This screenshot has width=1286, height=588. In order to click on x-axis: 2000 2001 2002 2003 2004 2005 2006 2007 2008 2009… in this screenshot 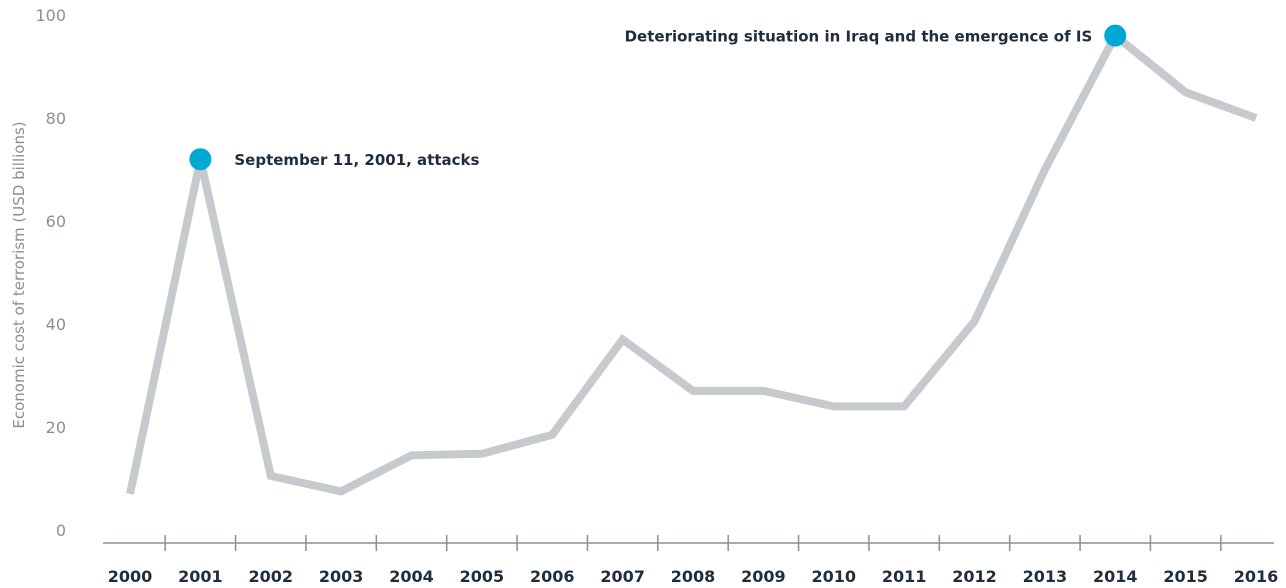, I will do `click(690, 560)`.